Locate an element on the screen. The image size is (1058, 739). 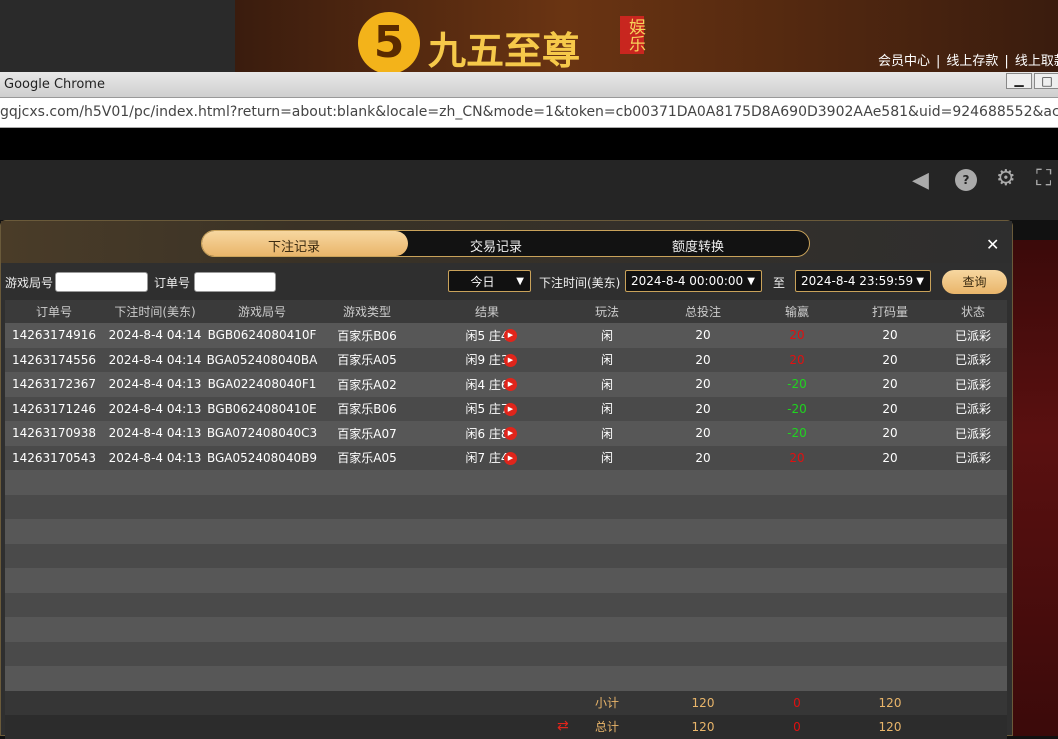
brand-badge: 娱乐 is located at coordinates (632, 35).